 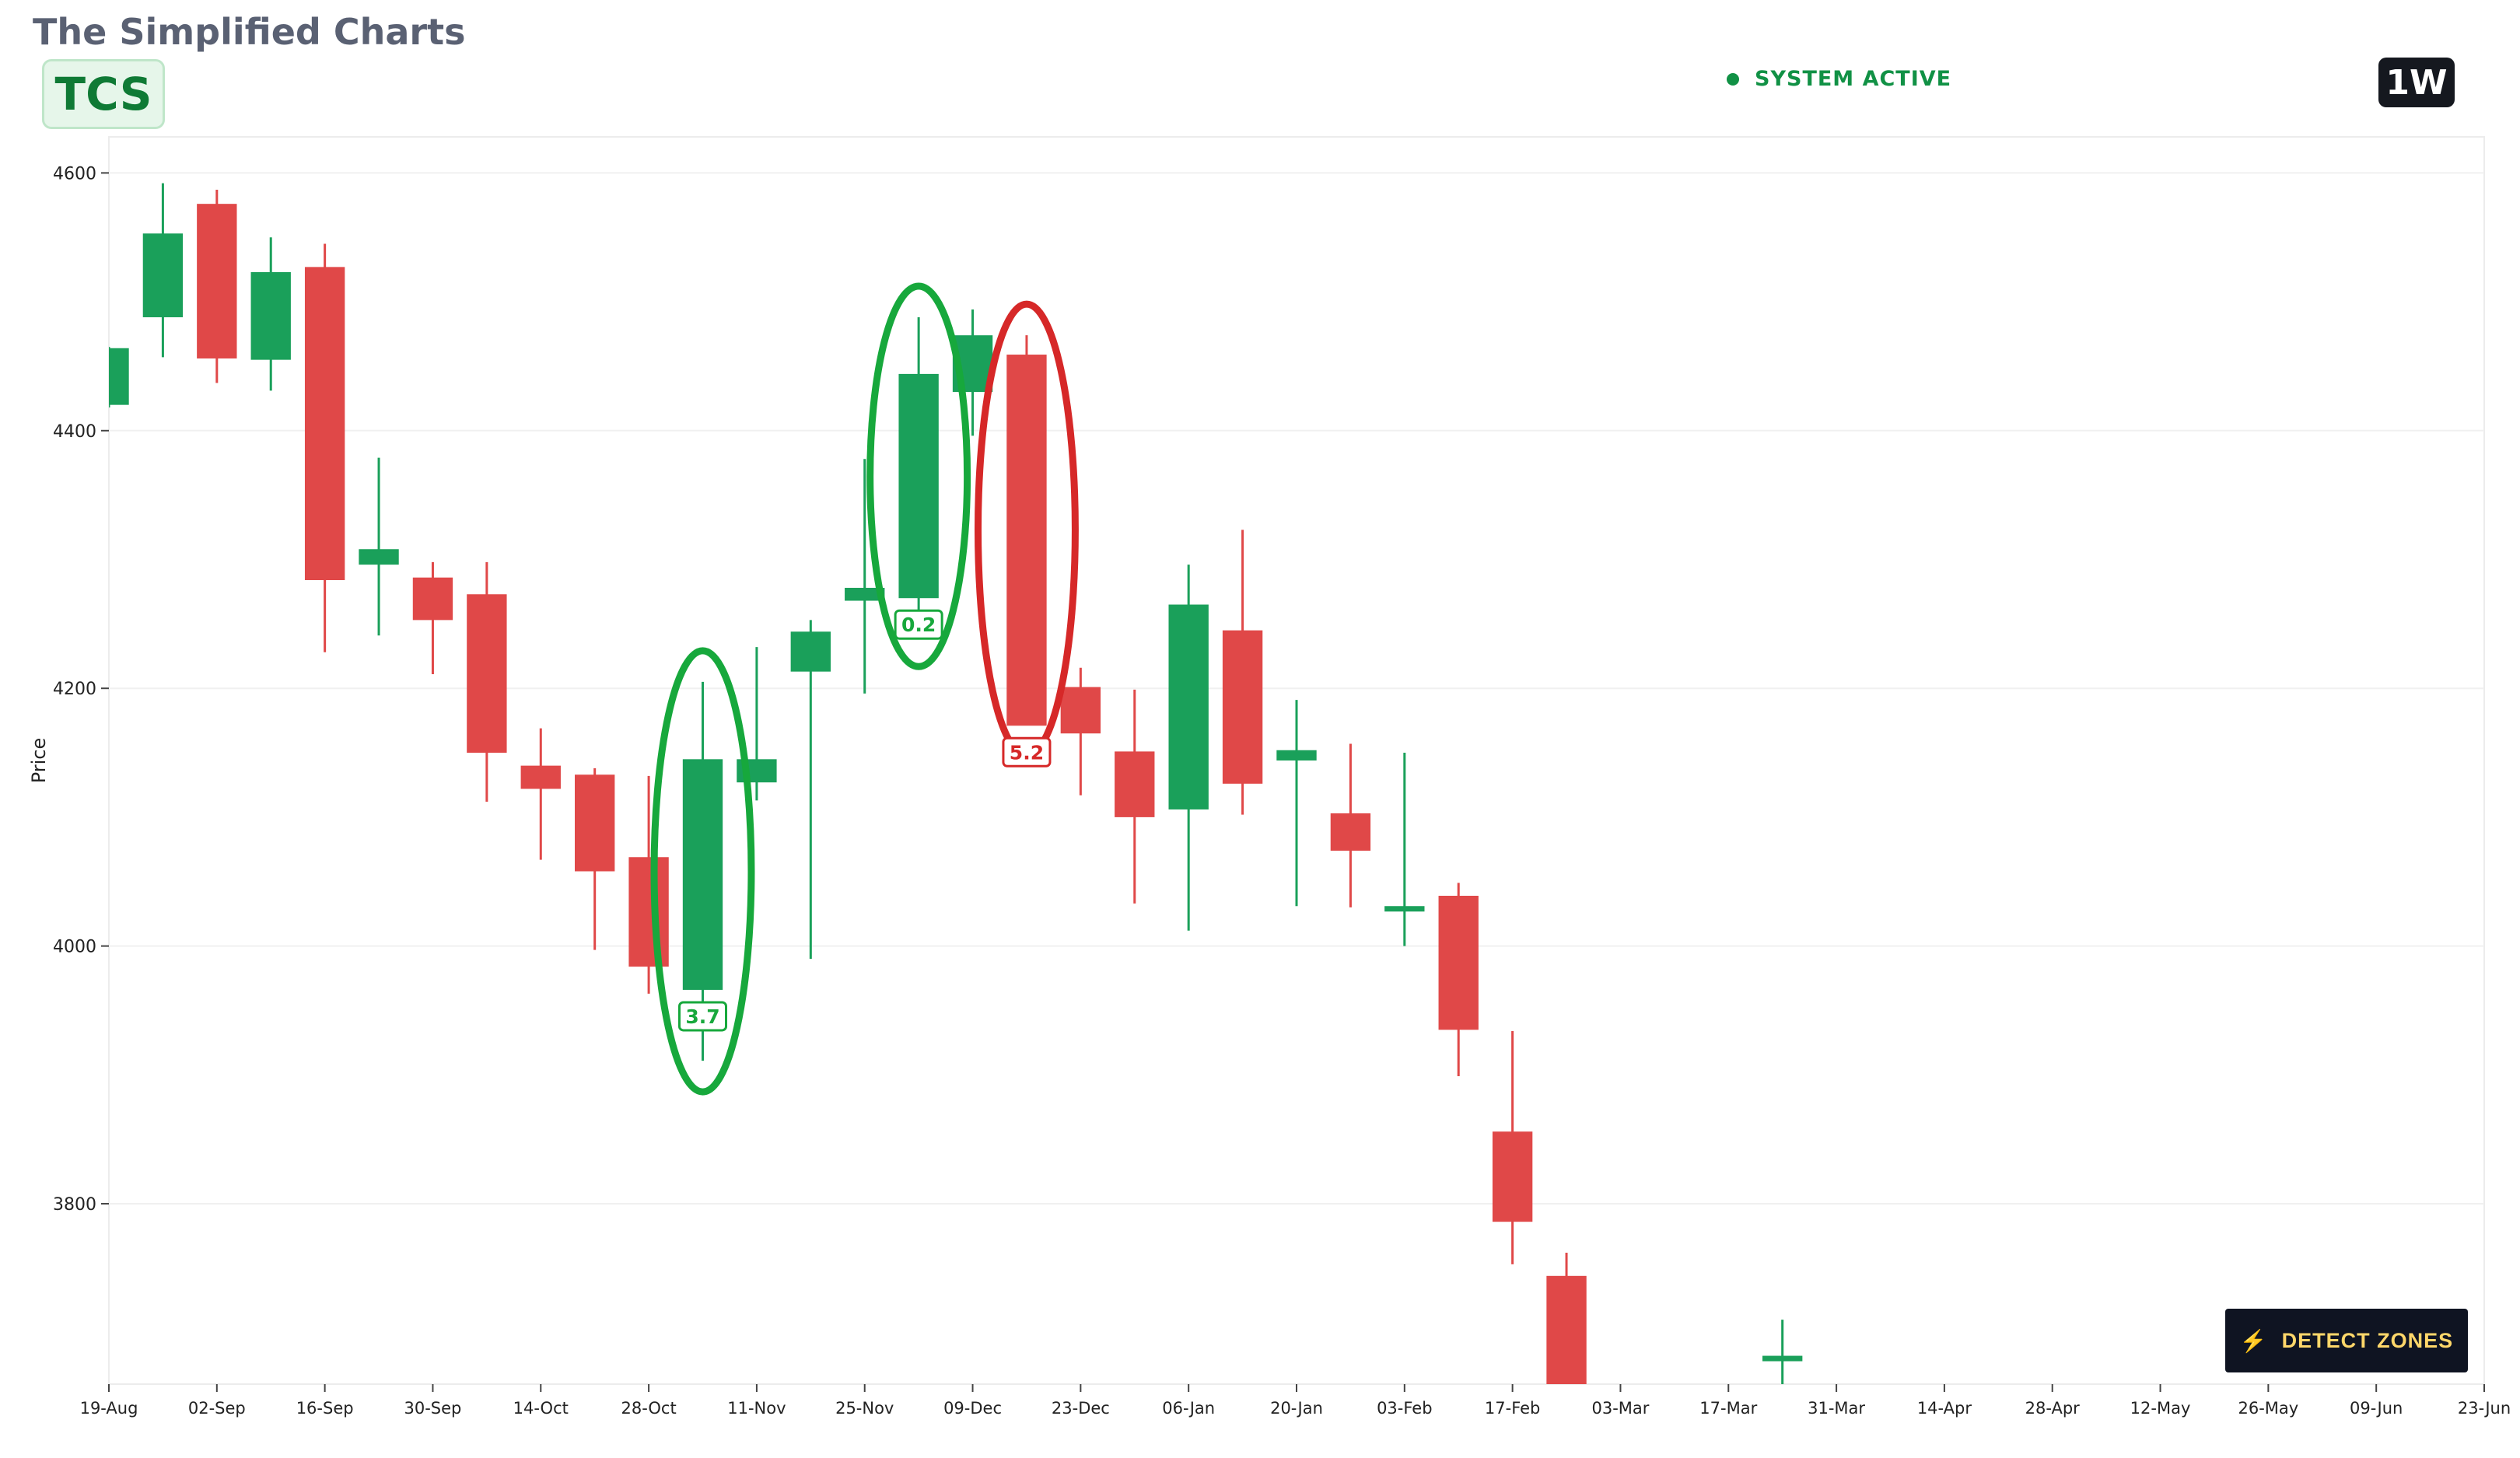 What do you see at coordinates (250, 32) in the screenshot?
I see `brand-title: The Simplified Charts` at bounding box center [250, 32].